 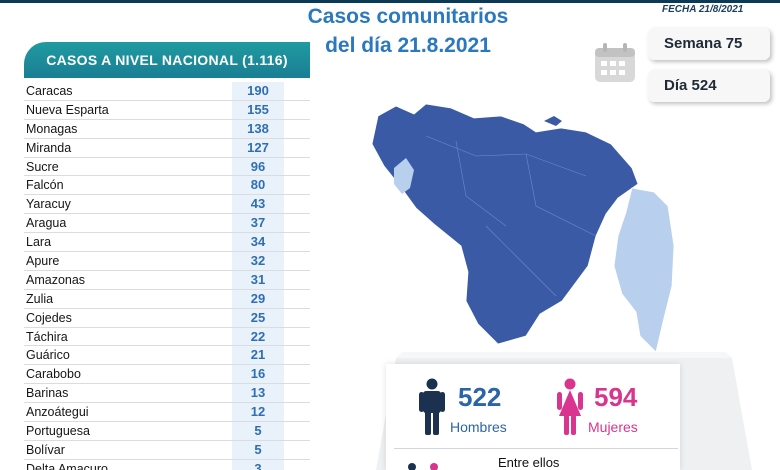 What do you see at coordinates (167, 337) in the screenshot?
I see `table-row: Táchira 22` at bounding box center [167, 337].